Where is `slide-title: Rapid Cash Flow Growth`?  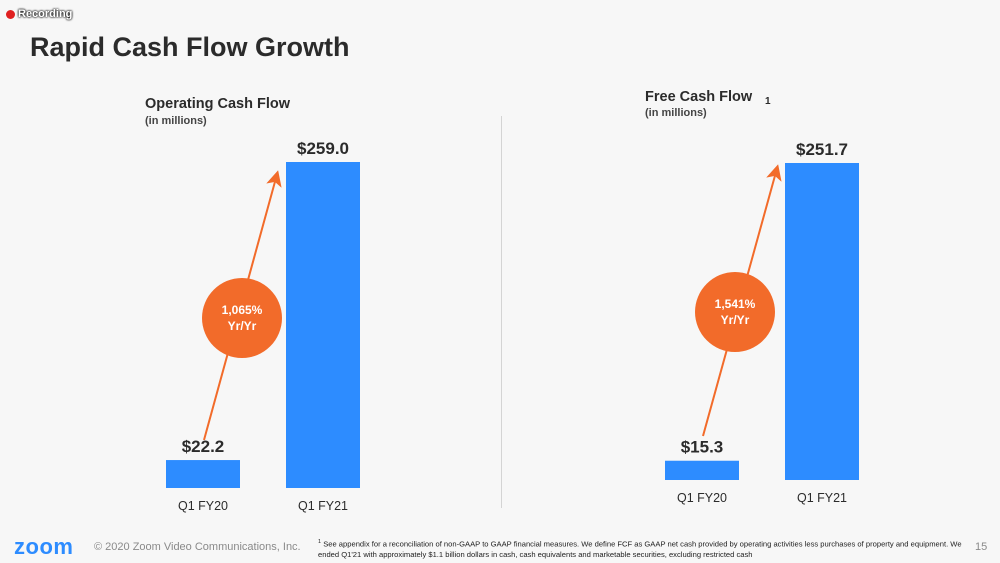
slide-title: Rapid Cash Flow Growth is located at coordinates (190, 47).